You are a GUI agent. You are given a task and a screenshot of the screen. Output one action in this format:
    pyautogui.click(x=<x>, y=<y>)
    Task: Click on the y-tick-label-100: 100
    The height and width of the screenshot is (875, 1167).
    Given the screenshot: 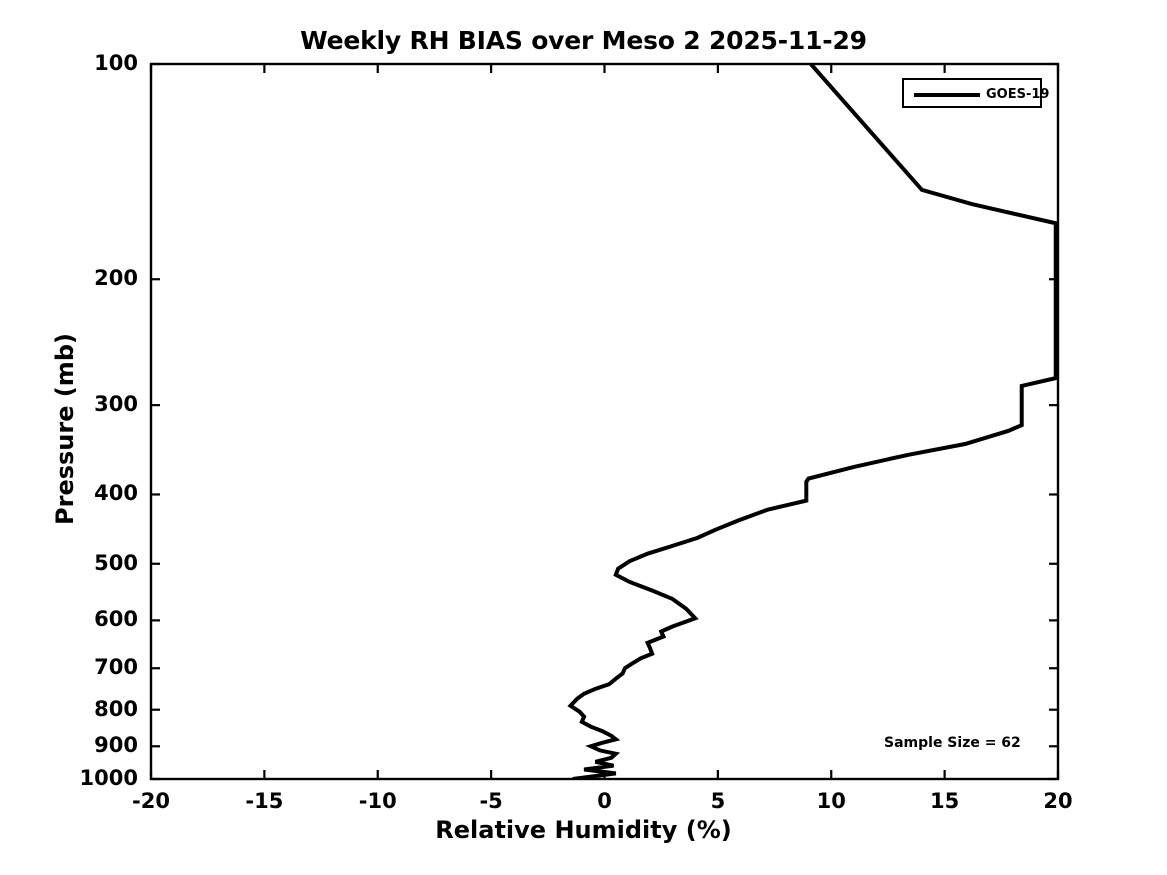 What is the action you would take?
    pyautogui.click(x=116, y=63)
    